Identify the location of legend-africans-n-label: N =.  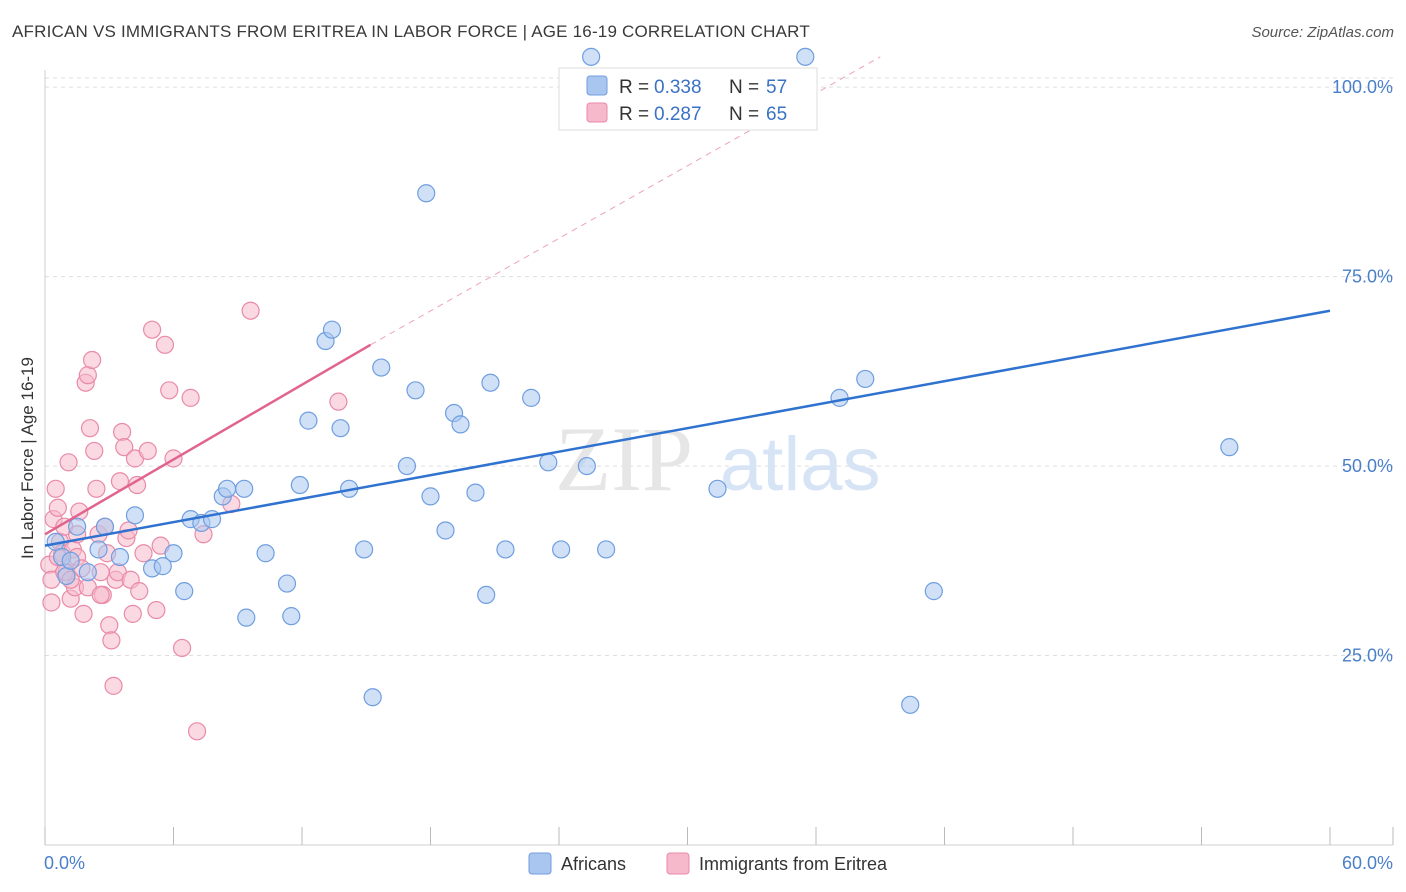
(744, 87).